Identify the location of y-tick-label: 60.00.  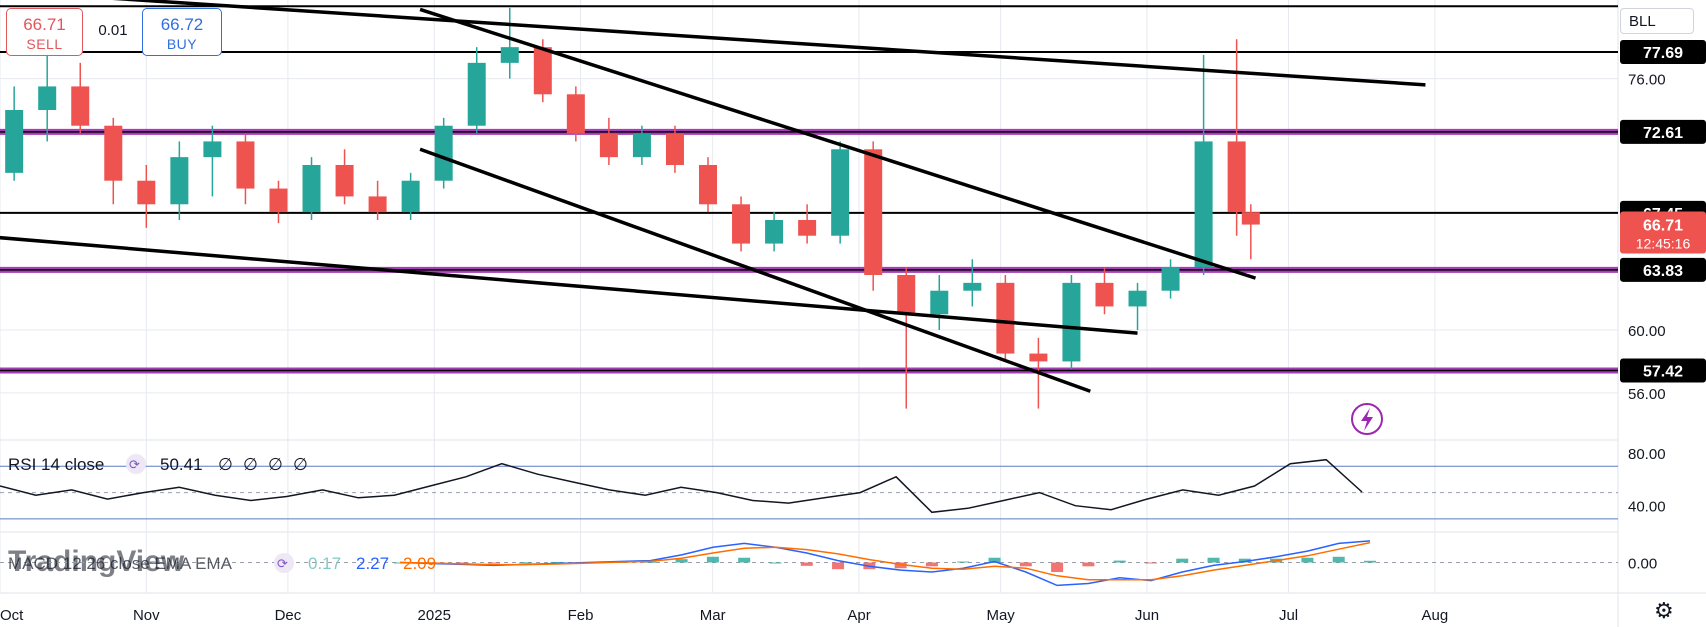
(1647, 331).